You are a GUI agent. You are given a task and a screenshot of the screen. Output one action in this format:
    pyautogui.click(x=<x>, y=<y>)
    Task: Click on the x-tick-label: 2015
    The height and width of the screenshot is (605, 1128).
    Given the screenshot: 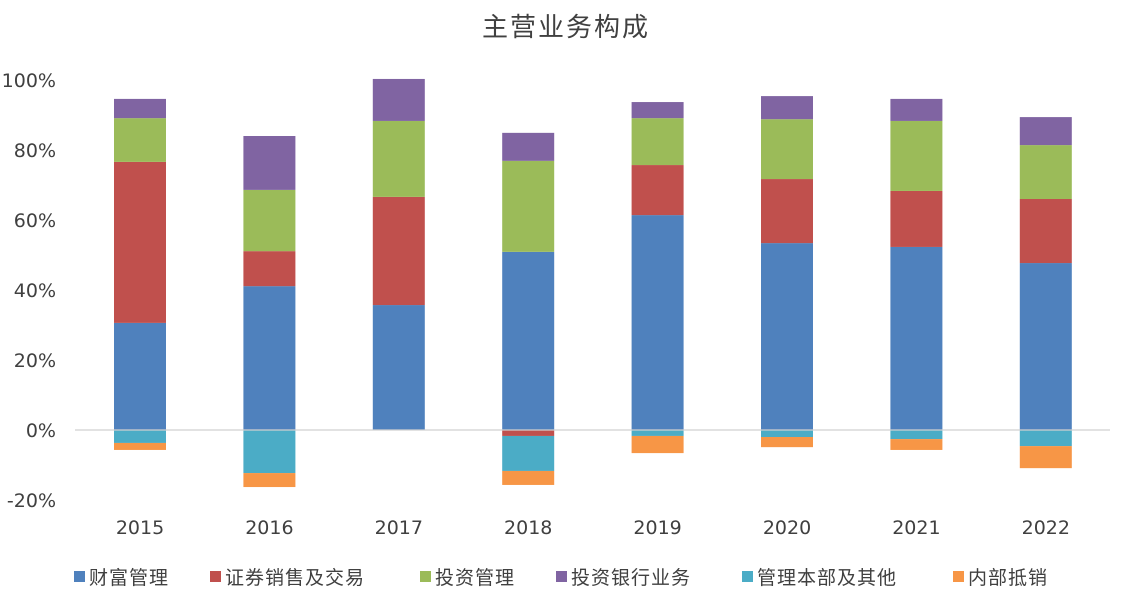 What is the action you would take?
    pyautogui.click(x=140, y=528)
    